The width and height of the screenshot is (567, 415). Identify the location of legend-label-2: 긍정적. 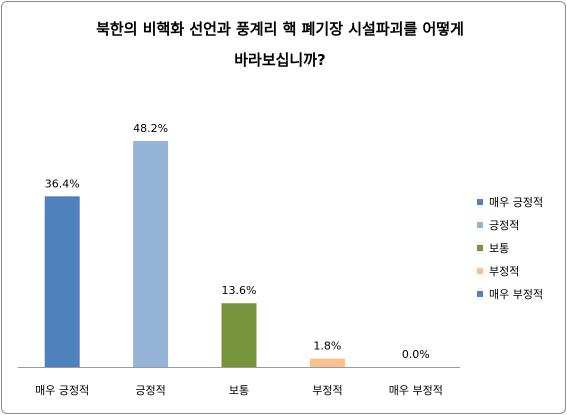
(504, 225).